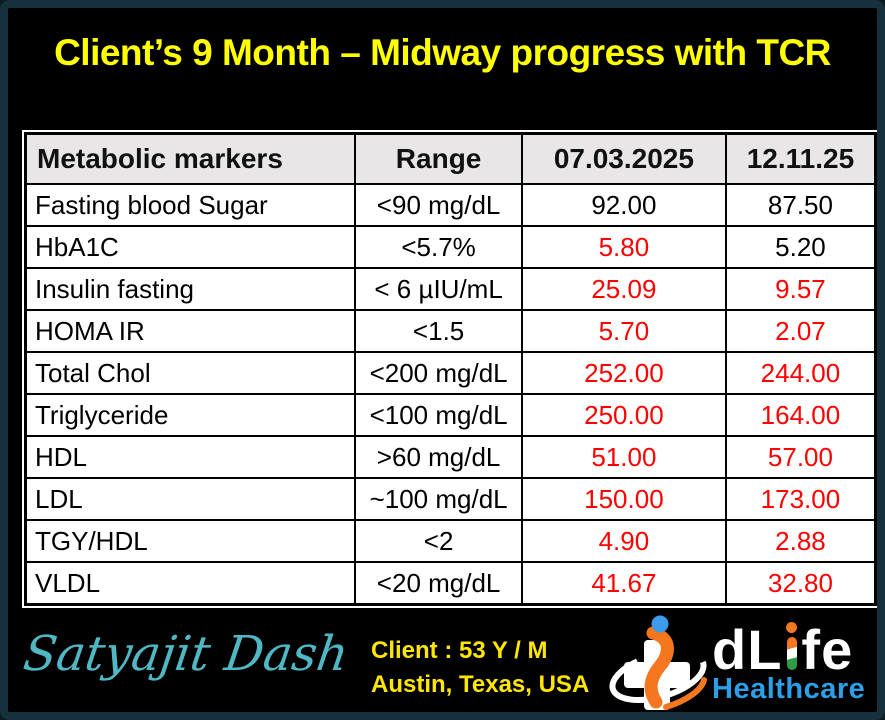 This screenshot has height=720, width=885. What do you see at coordinates (658, 662) in the screenshot?
I see `dlife-logo-icon` at bounding box center [658, 662].